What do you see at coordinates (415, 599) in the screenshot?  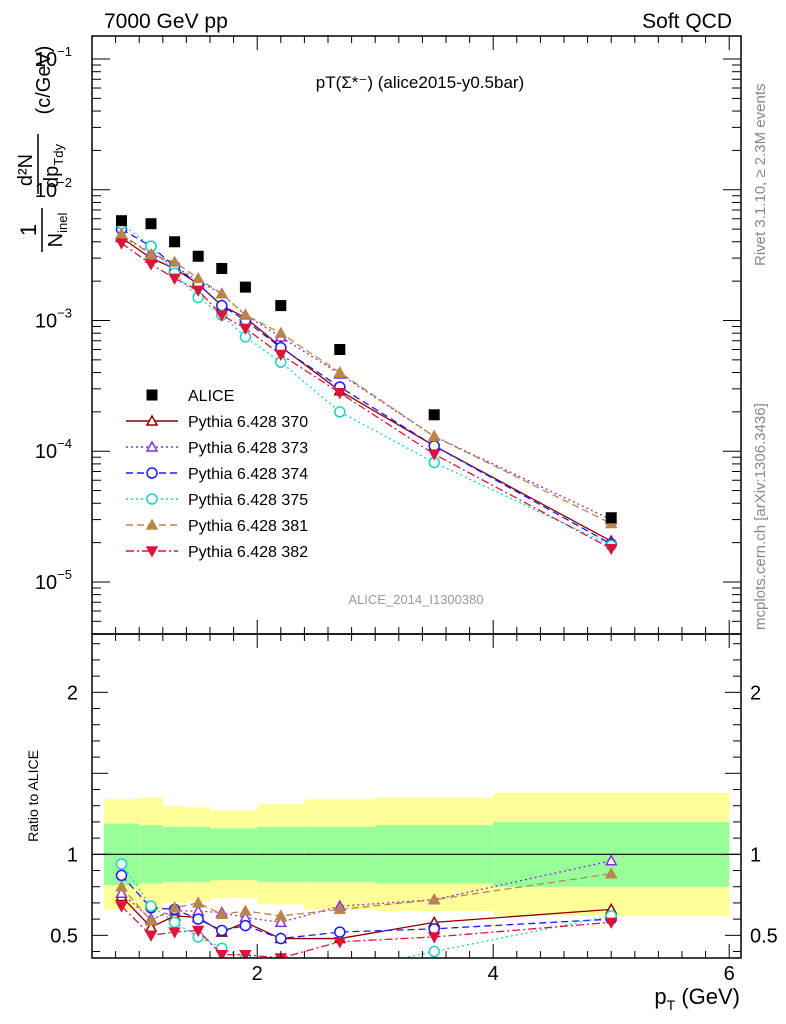 I see `analysis-watermark: ALICE_2014_I1300380` at bounding box center [415, 599].